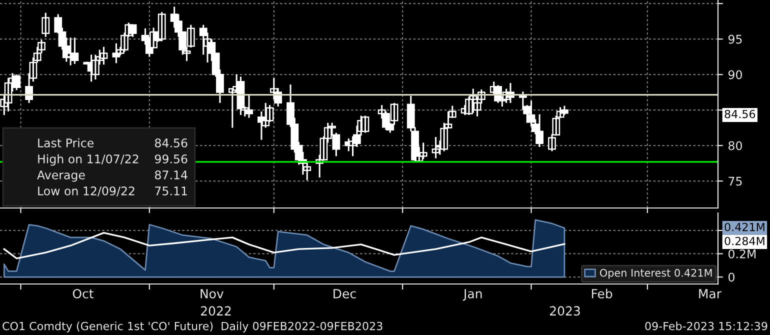  I want to click on text: 0.421M, so click(744, 227).